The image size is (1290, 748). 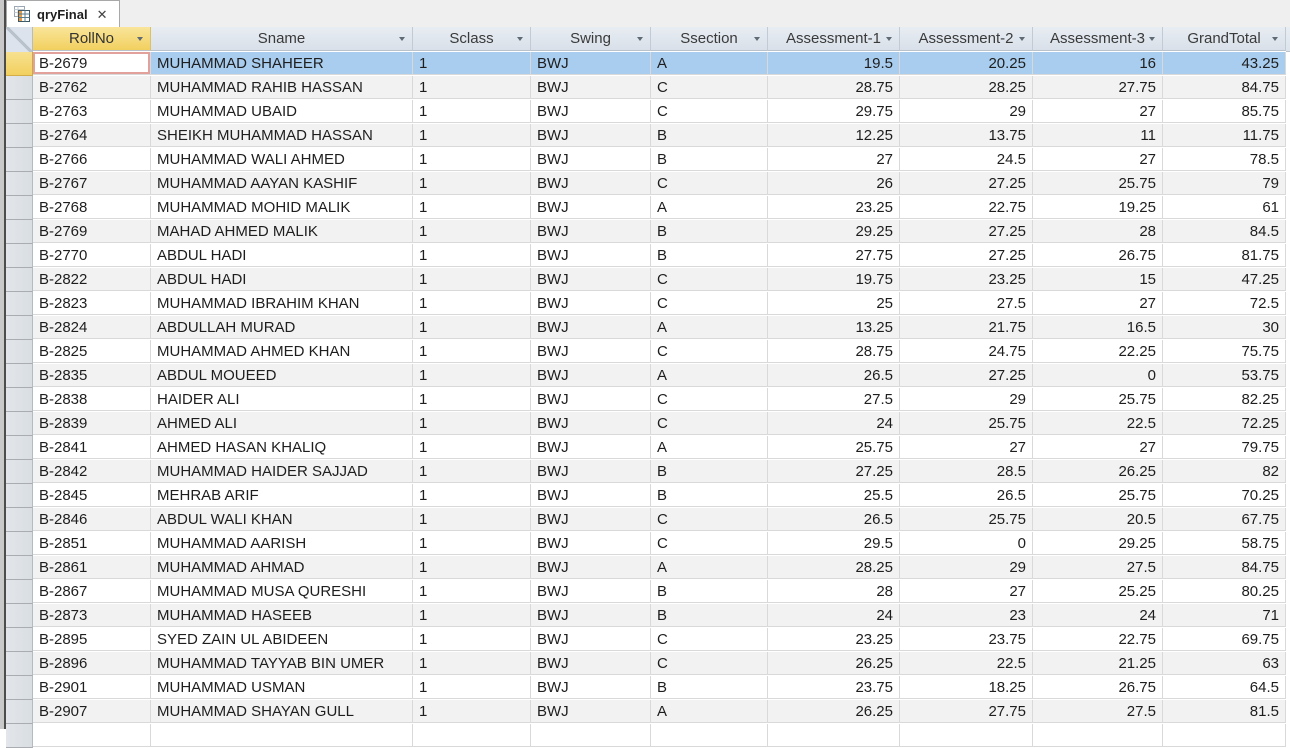 What do you see at coordinates (1224, 591) in the screenshot?
I see `cell-total: 80.25` at bounding box center [1224, 591].